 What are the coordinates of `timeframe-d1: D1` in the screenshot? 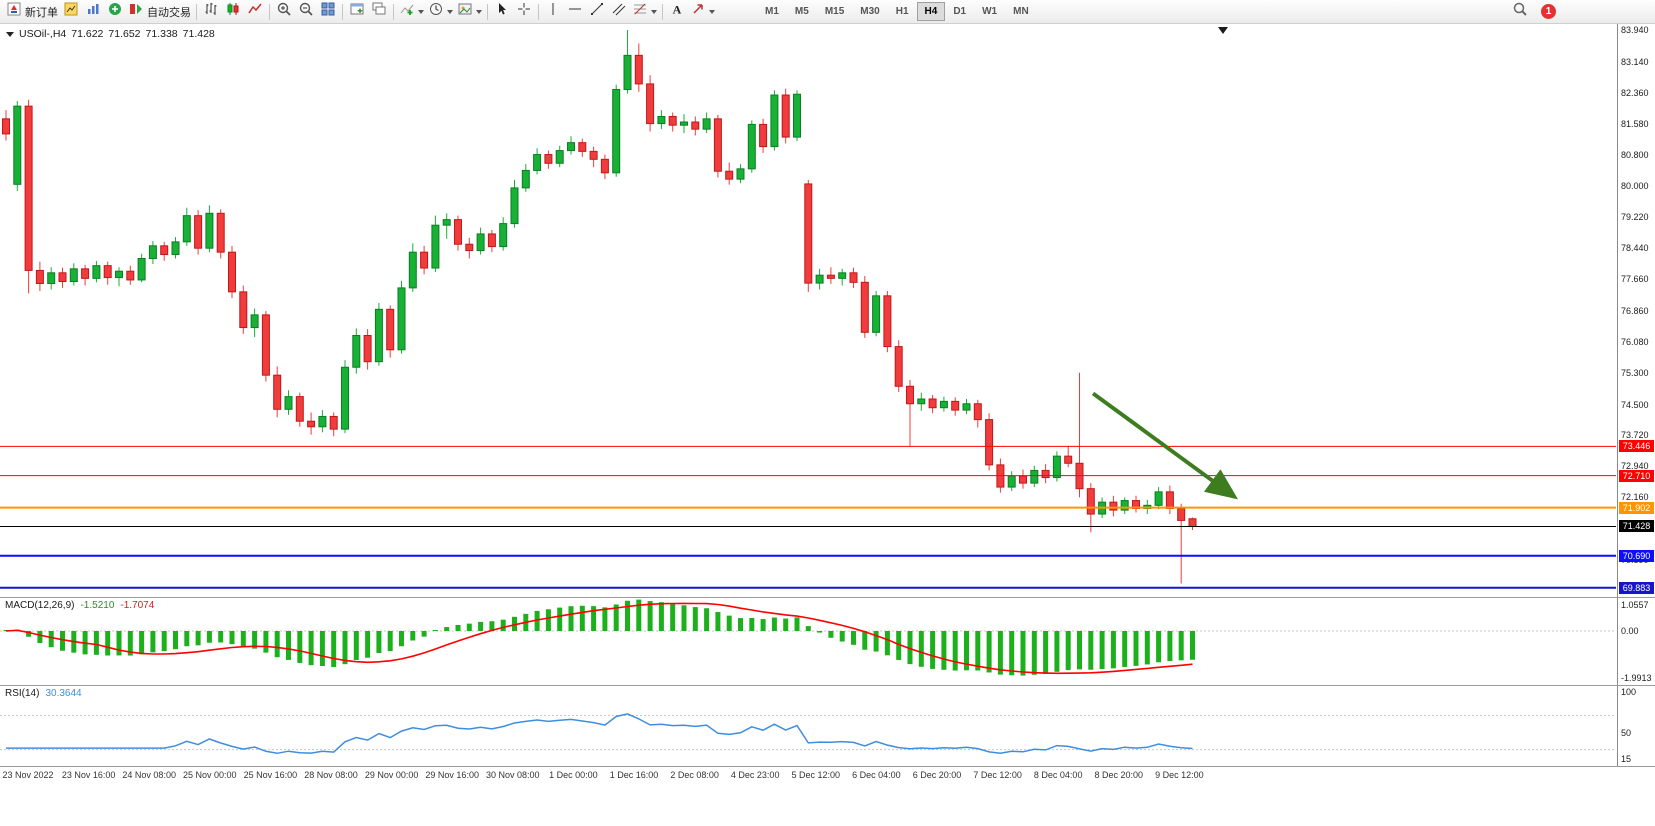 It's located at (960, 11).